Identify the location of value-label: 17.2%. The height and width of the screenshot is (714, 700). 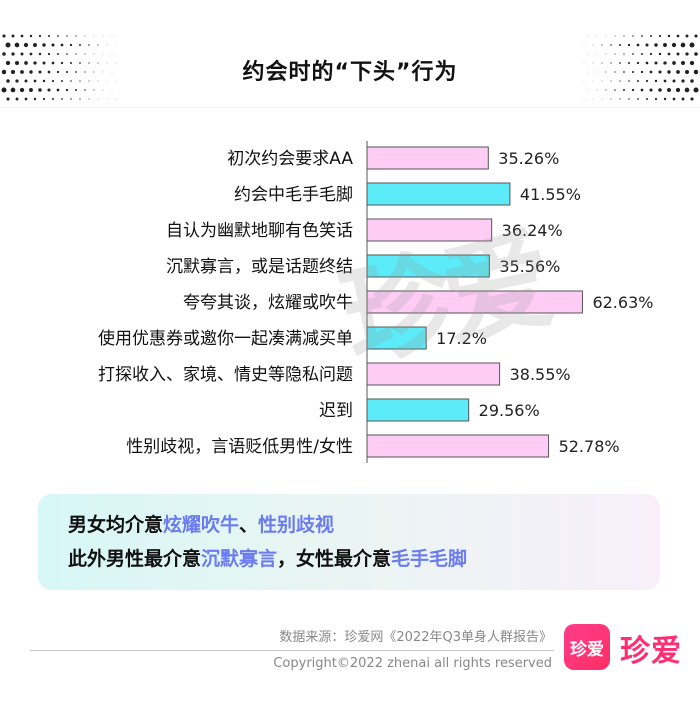
(461, 338).